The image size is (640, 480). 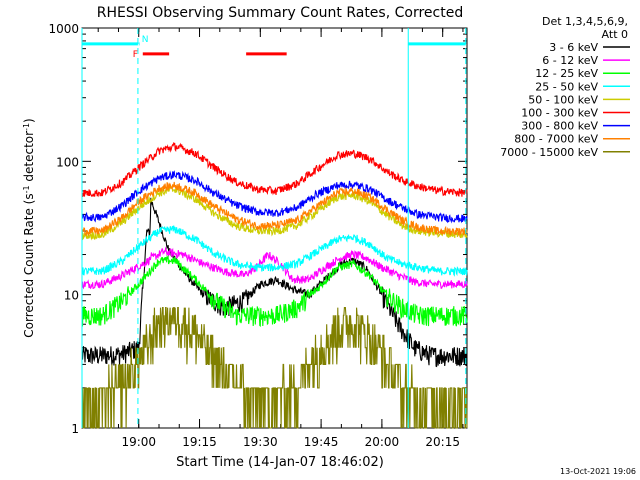 I want to click on x-axis-label: Start Time (14-Jan-07 18:46:02), so click(x=280, y=462).